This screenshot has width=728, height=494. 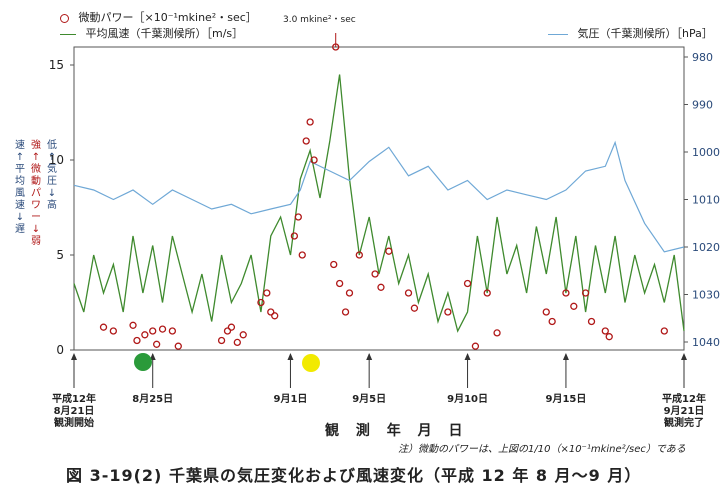 What do you see at coordinates (164, 33) in the screenshot?
I see `wind-legend-label: 平均風速（千葉測候所）［m/s］` at bounding box center [164, 33].